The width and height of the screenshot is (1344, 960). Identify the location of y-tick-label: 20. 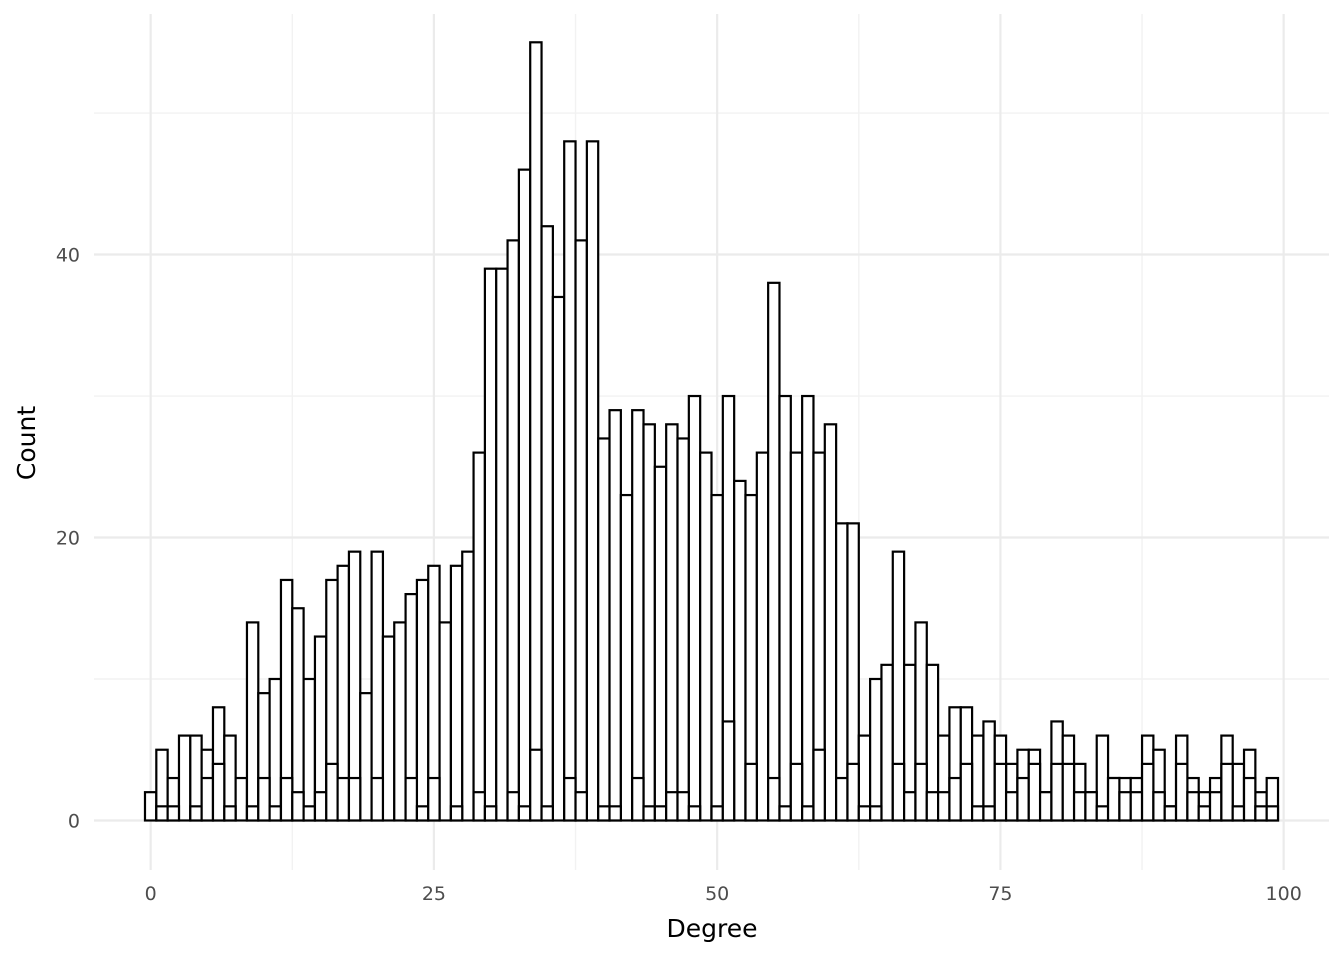
(68, 539).